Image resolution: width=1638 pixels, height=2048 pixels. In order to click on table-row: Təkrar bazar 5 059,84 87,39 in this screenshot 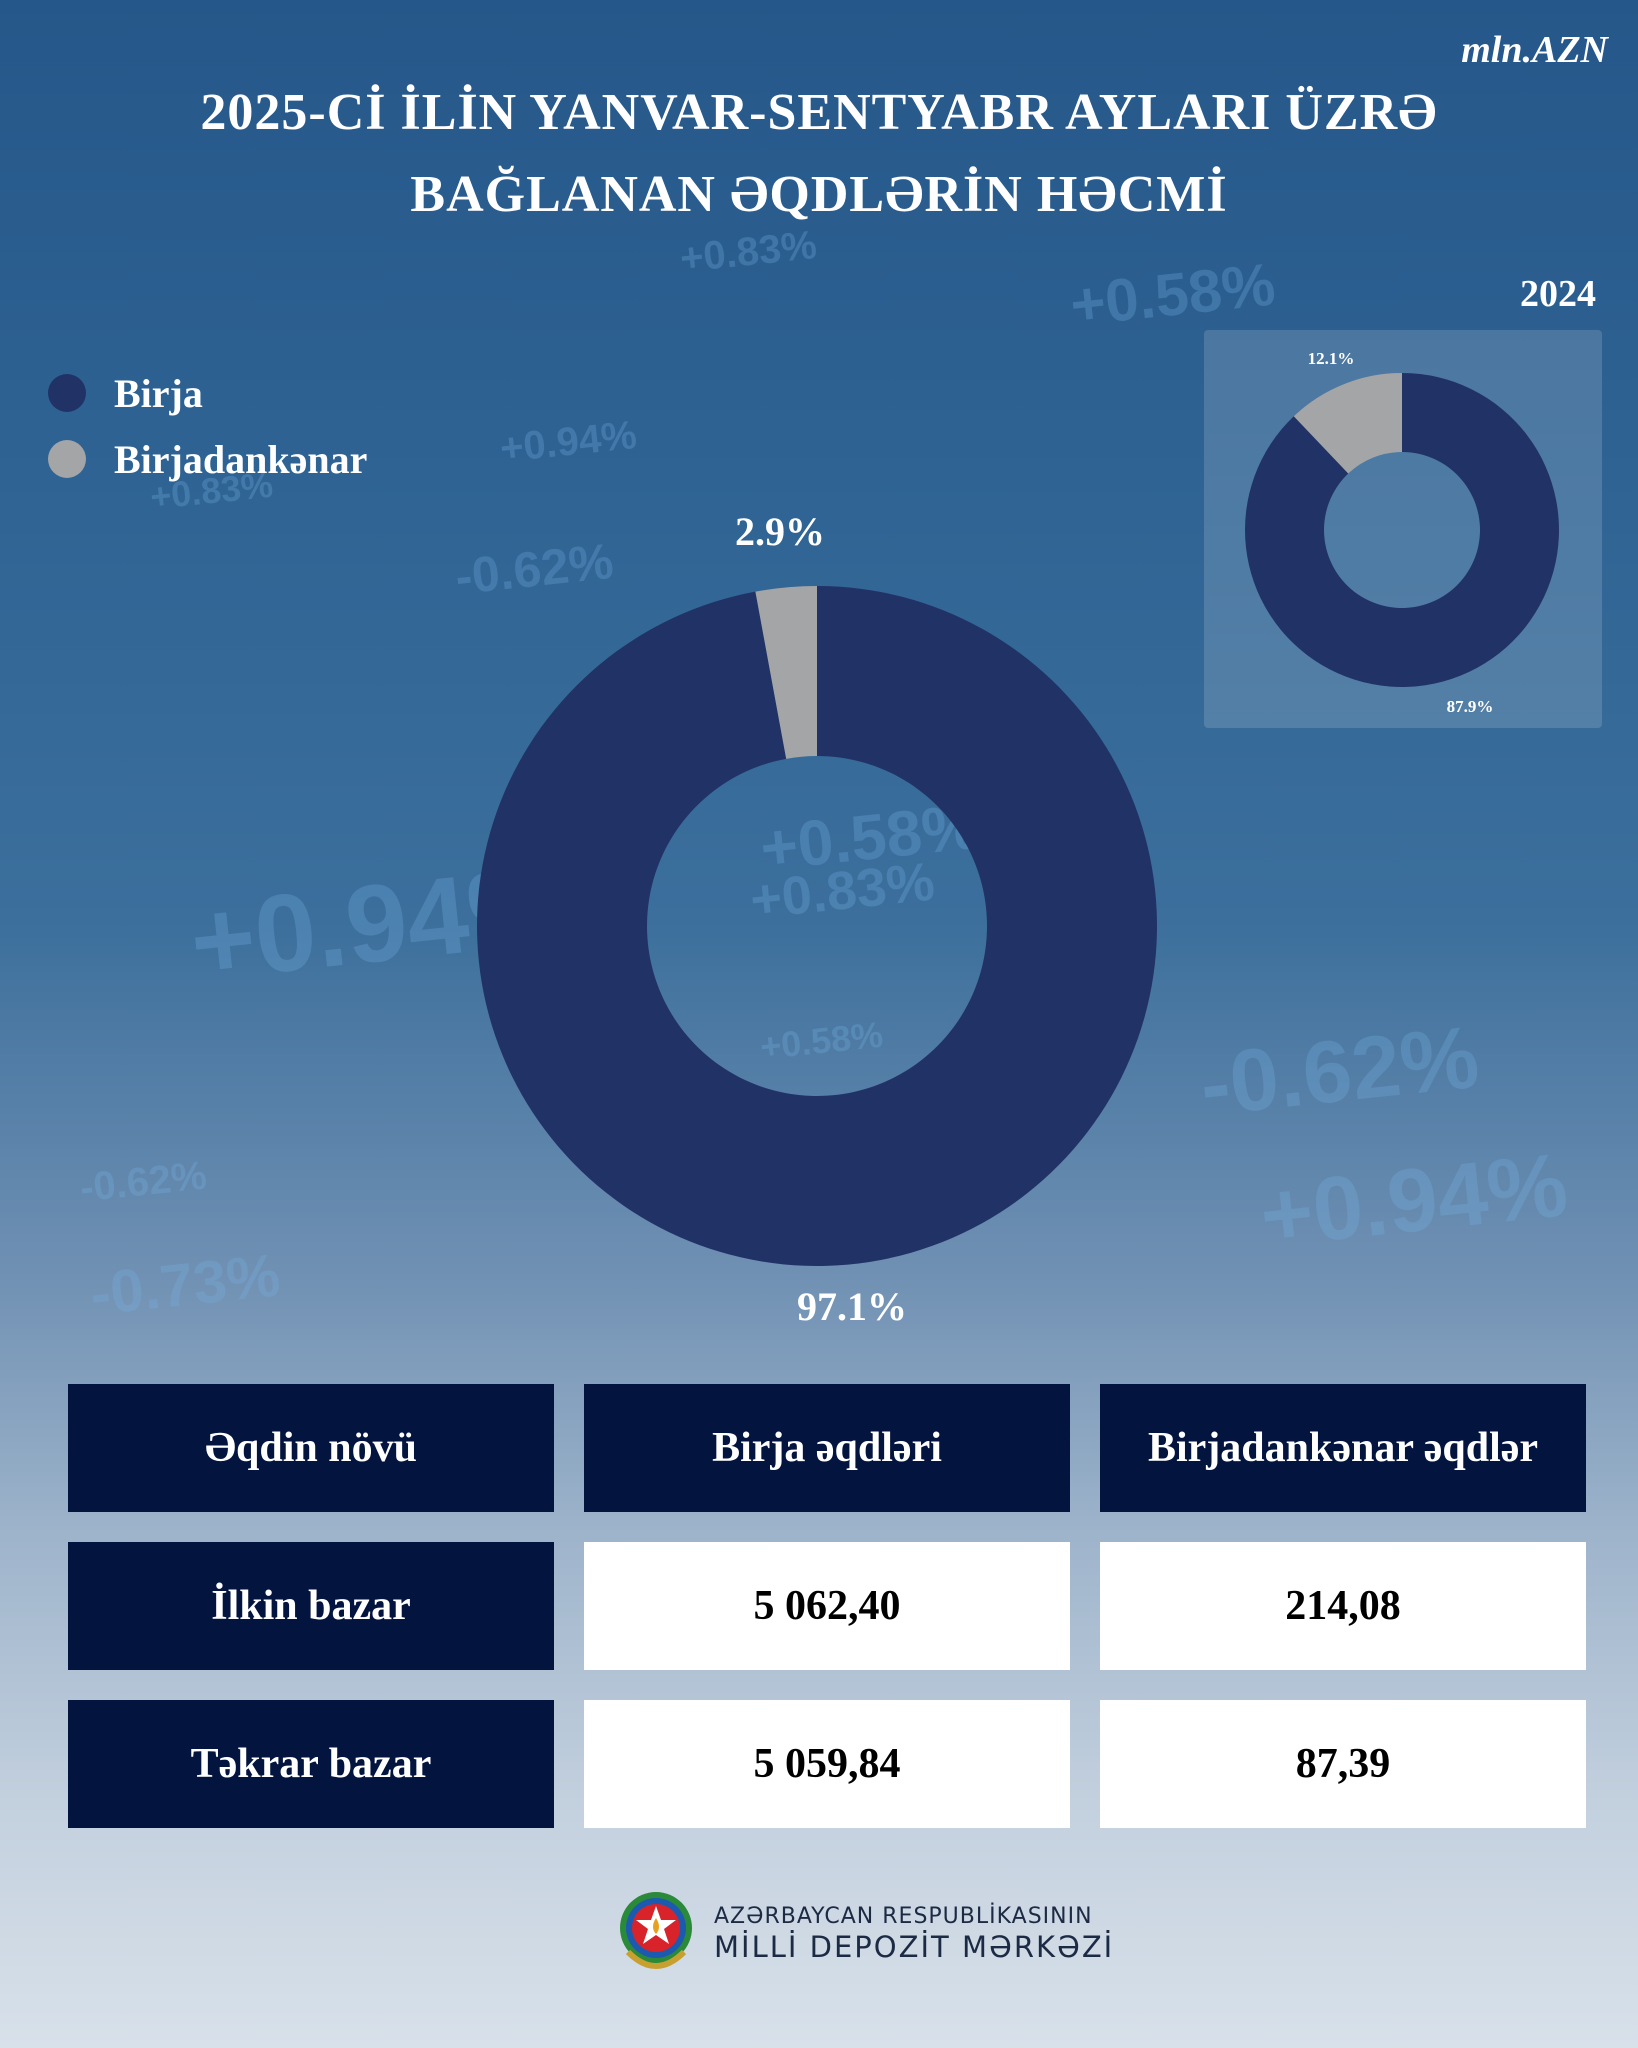, I will do `click(827, 1764)`.